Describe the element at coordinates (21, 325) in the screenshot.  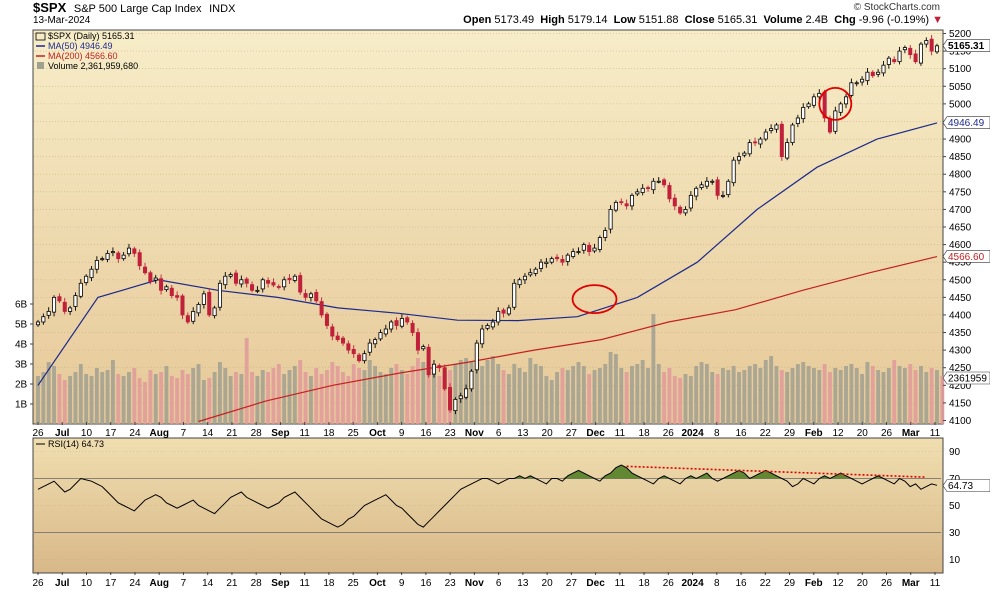
I see `volume-tick-label: 5B` at that location.